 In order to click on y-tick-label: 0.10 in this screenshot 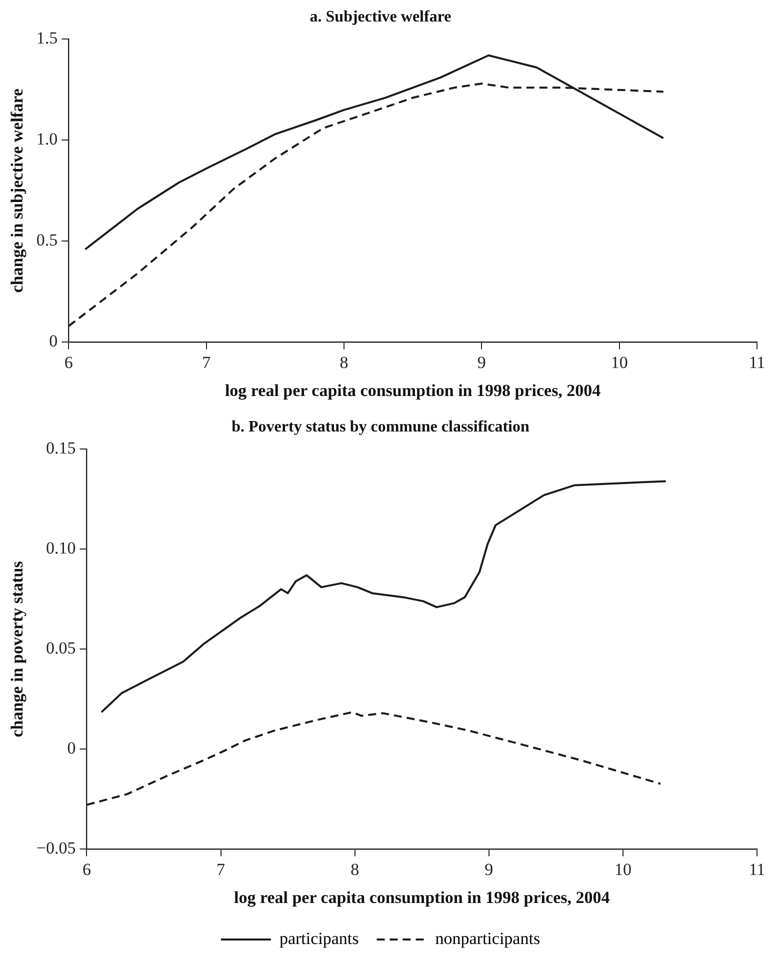, I will do `click(61, 548)`.